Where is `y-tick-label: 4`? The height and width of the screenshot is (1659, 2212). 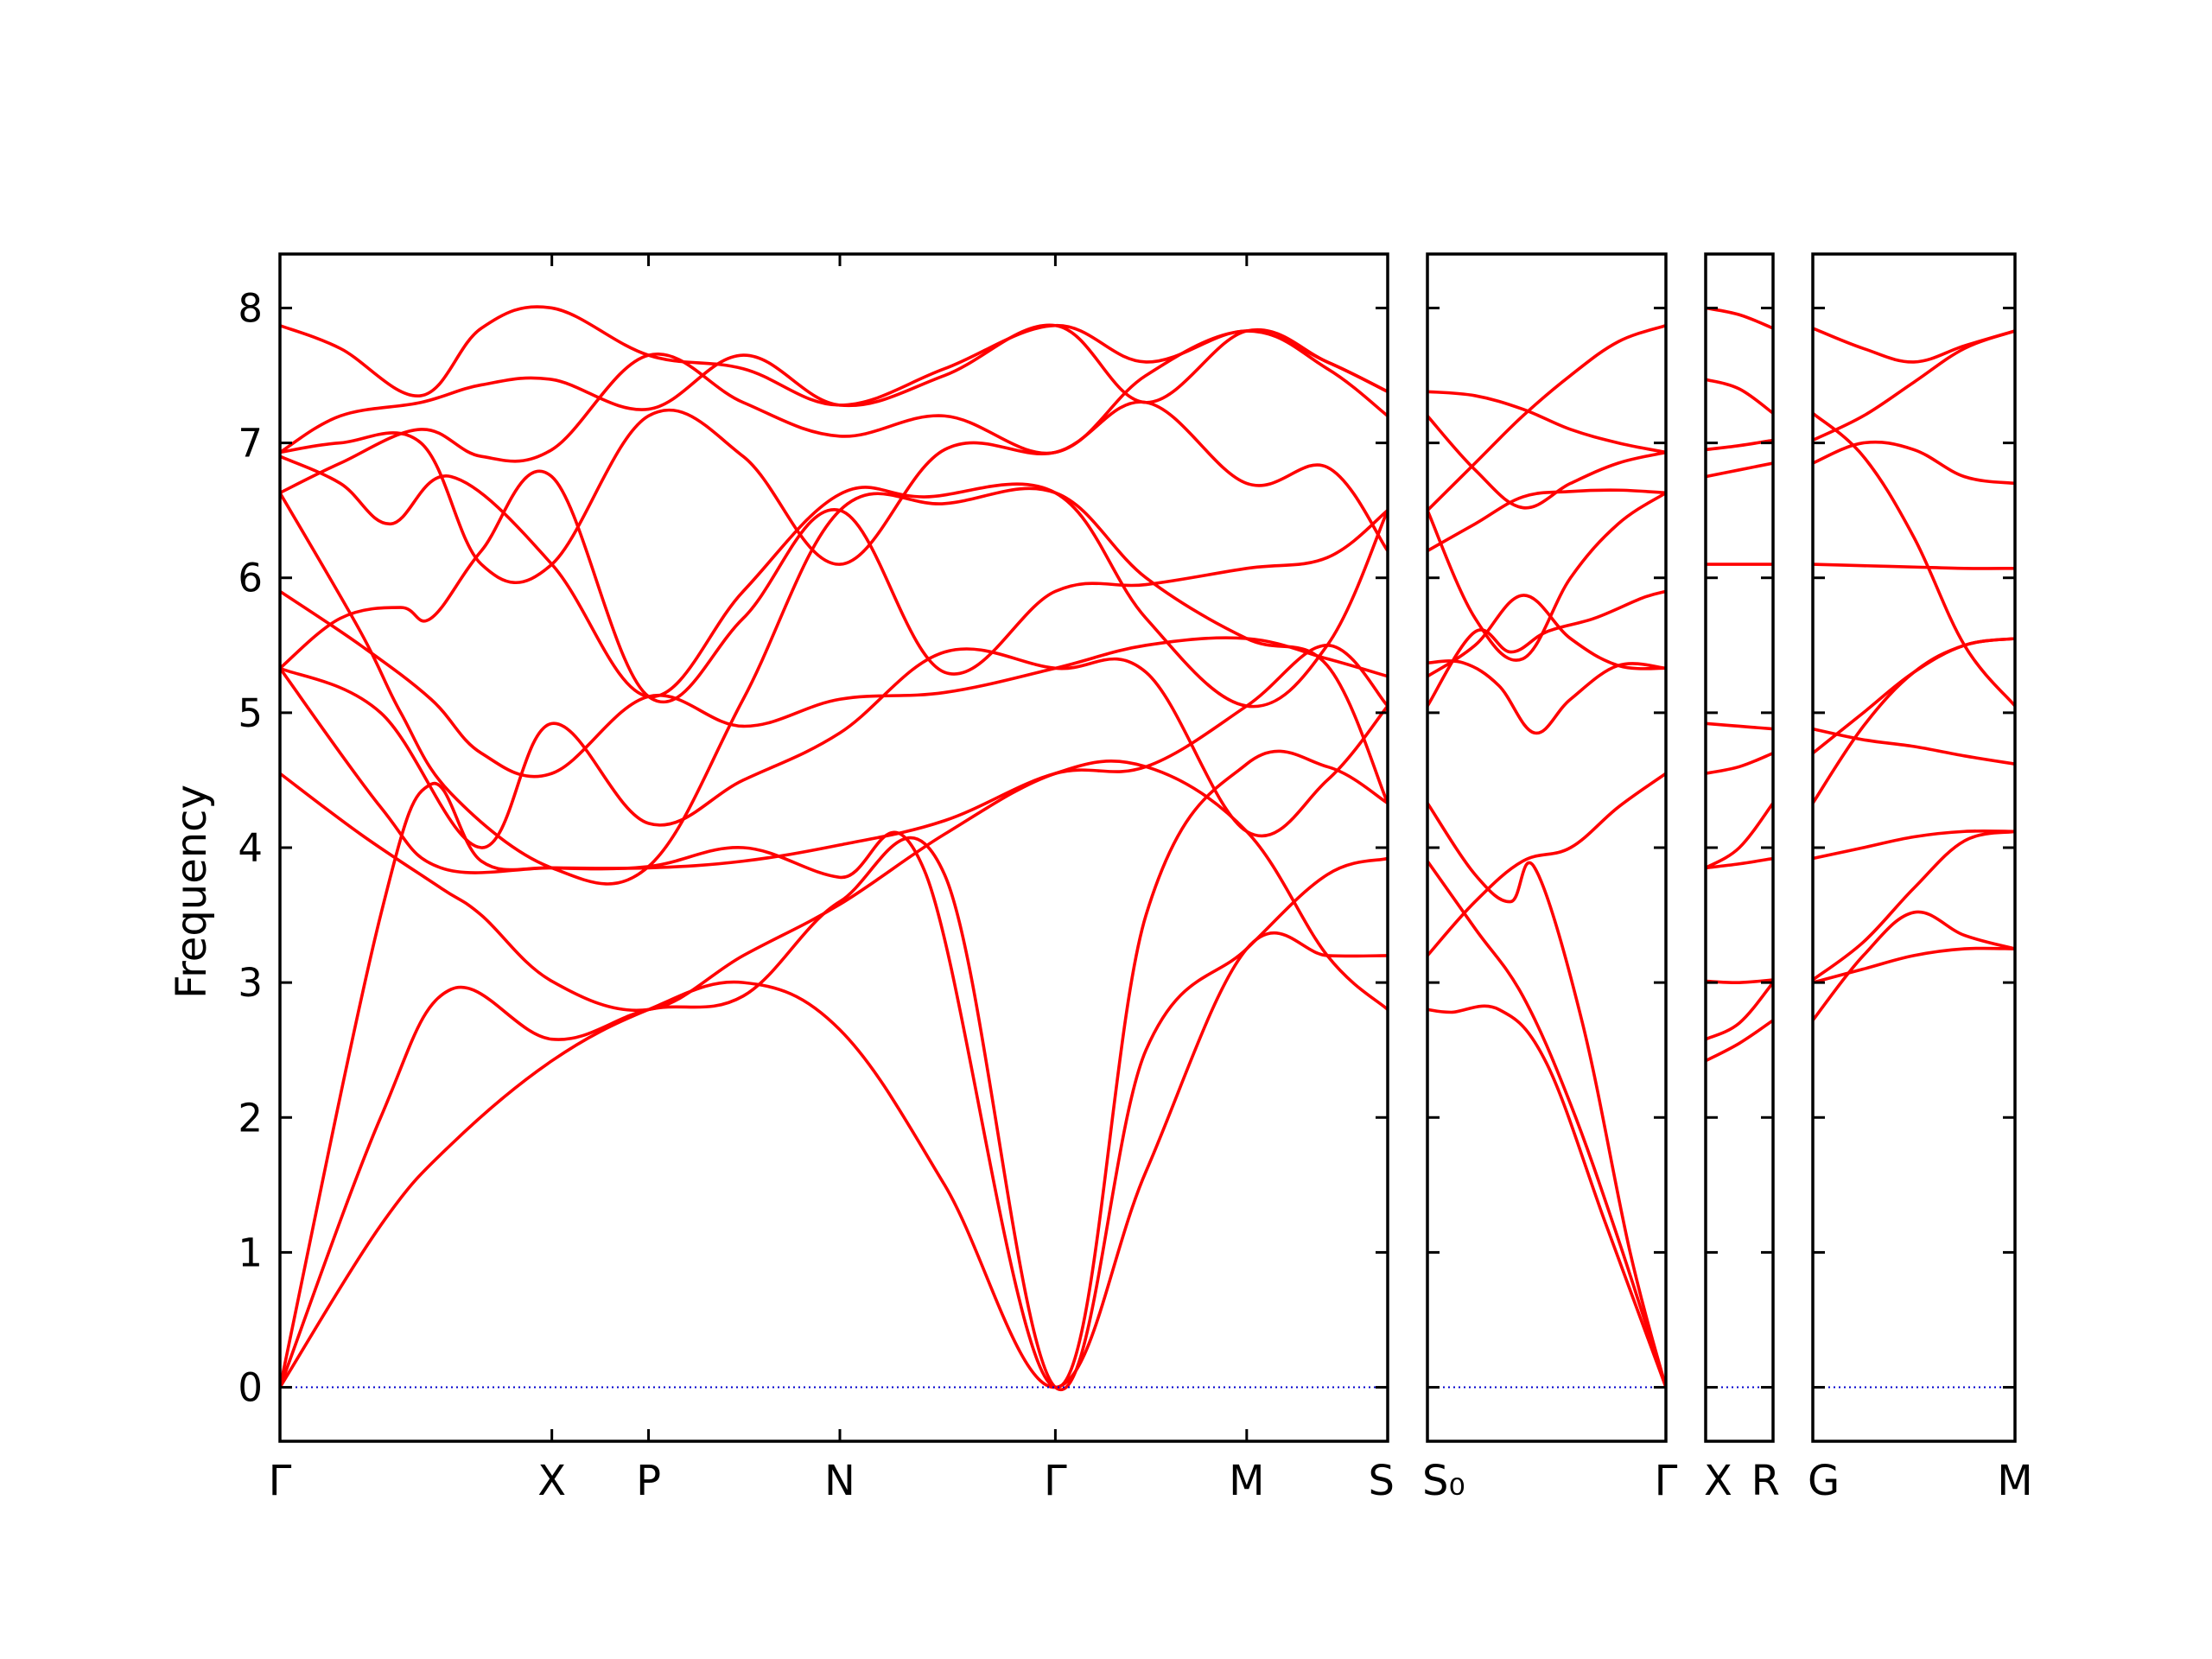 y-tick-label: 4 is located at coordinates (250, 848).